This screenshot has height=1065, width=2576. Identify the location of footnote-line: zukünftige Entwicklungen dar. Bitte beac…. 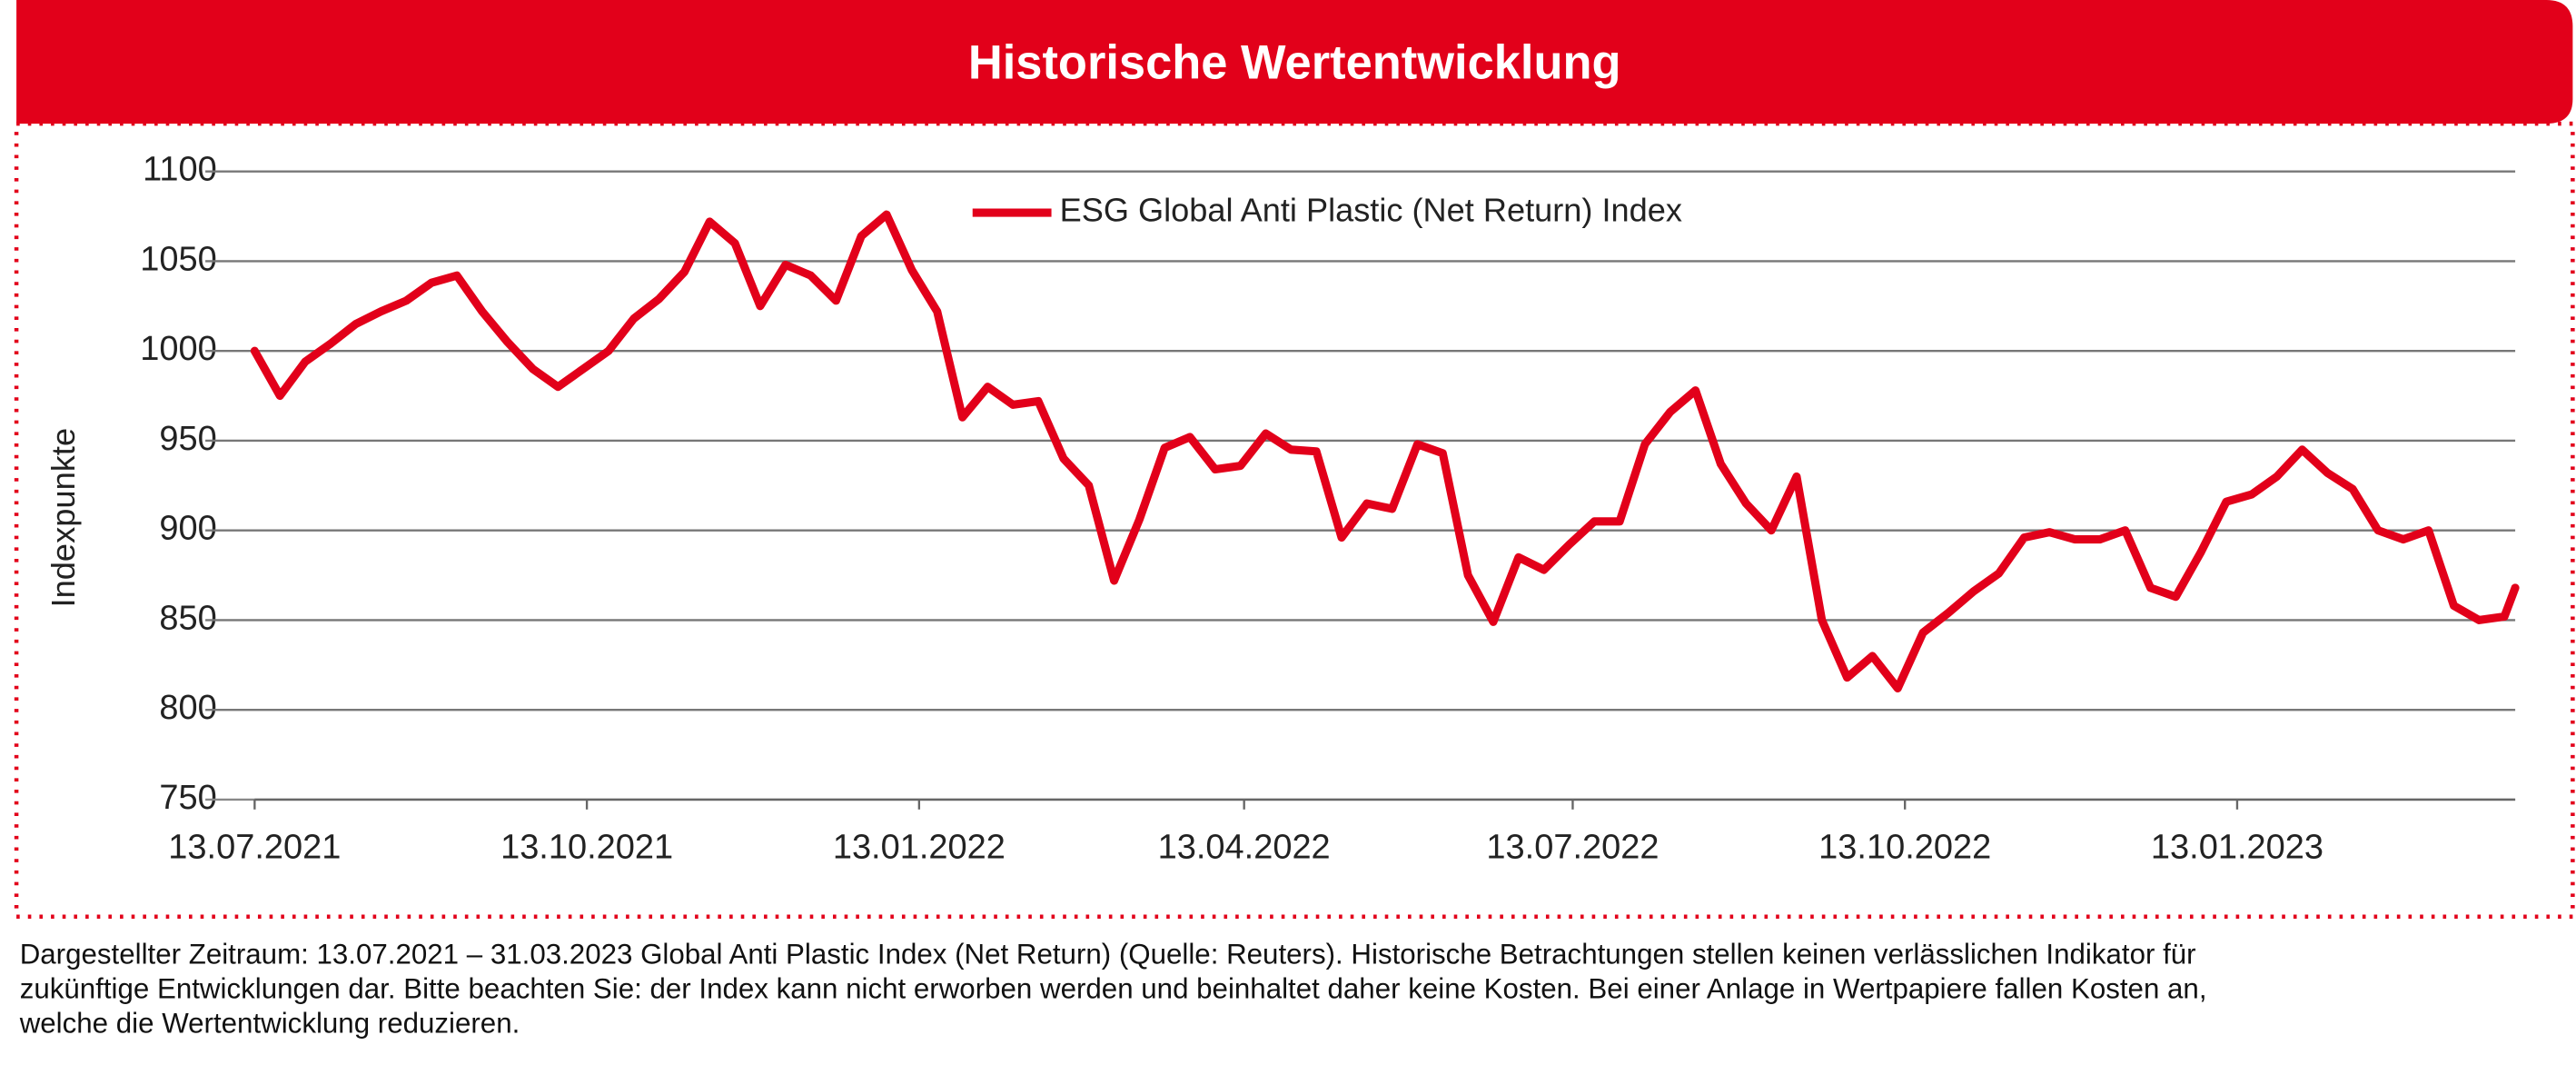
(1113, 989).